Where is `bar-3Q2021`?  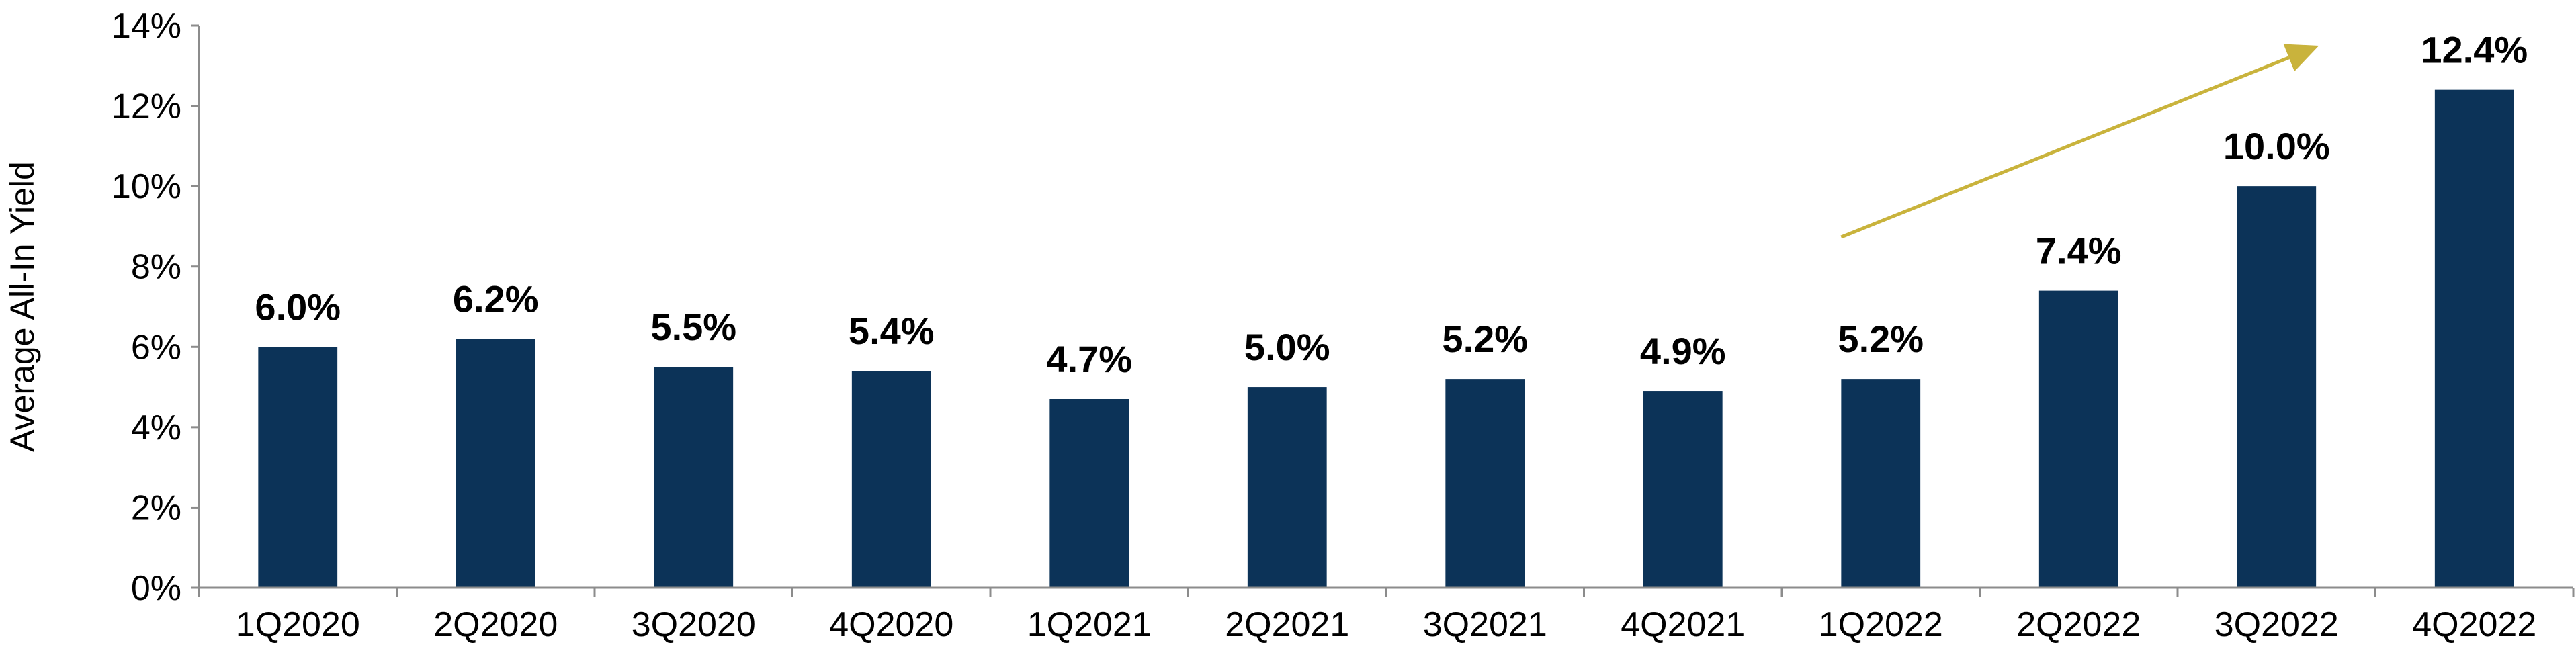
bar-3Q2021 is located at coordinates (1485, 483).